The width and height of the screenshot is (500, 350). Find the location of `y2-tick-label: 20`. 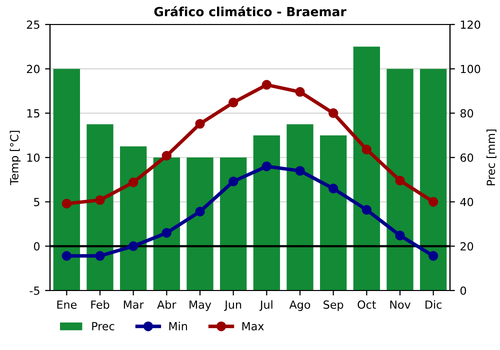

y2-tick-label: 20 is located at coordinates (467, 246).